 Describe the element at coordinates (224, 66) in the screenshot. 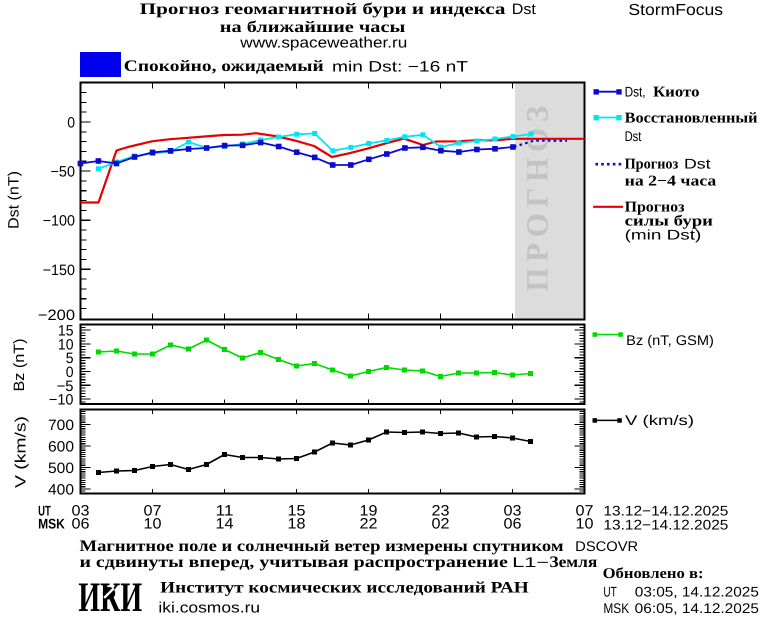

I see `svg-text: Спокойно, ожидаемый` at that location.